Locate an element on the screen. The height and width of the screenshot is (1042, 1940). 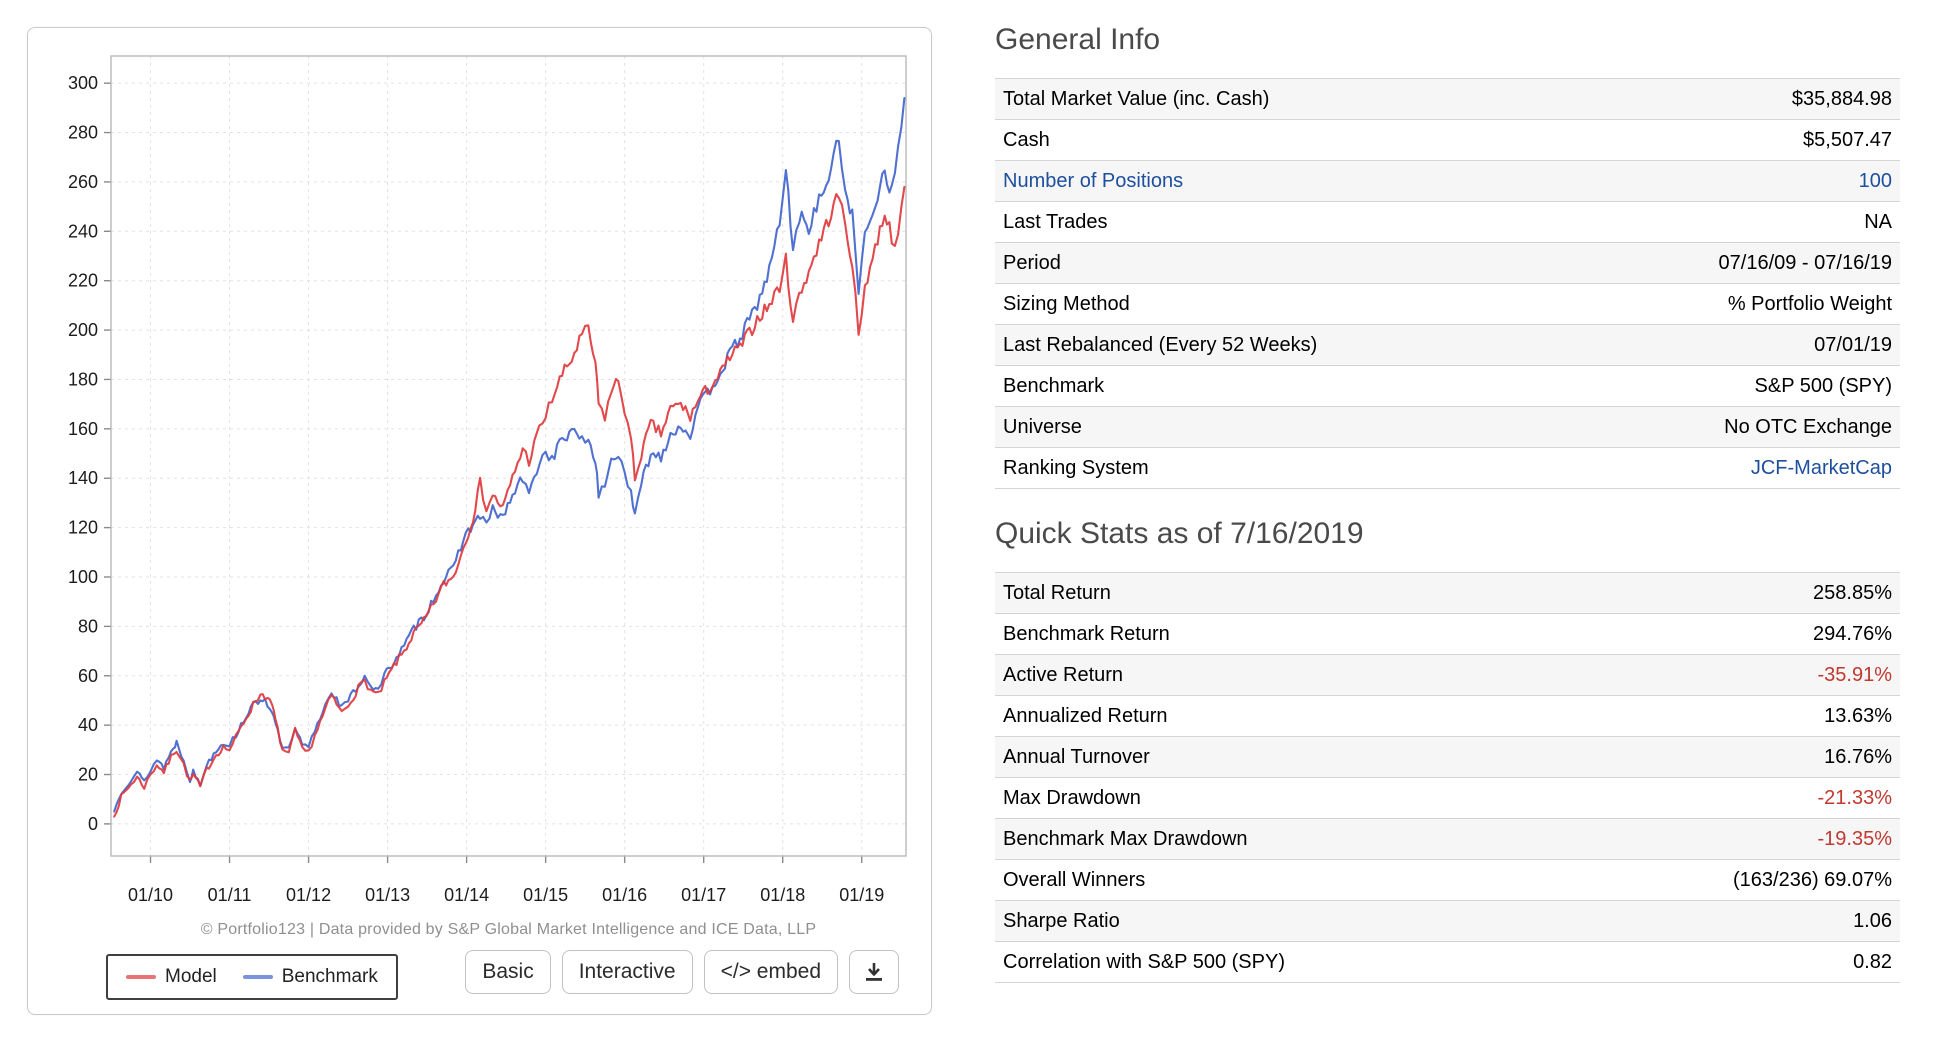
stat-row: Benchmark Max Drawdown -19.35% is located at coordinates (1447, 839).